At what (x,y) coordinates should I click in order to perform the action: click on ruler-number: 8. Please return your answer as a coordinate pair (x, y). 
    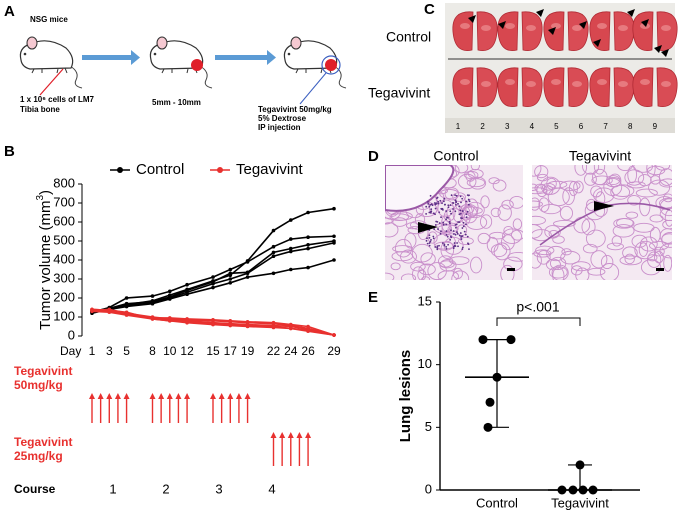
    Looking at the image, I should click on (630, 126).